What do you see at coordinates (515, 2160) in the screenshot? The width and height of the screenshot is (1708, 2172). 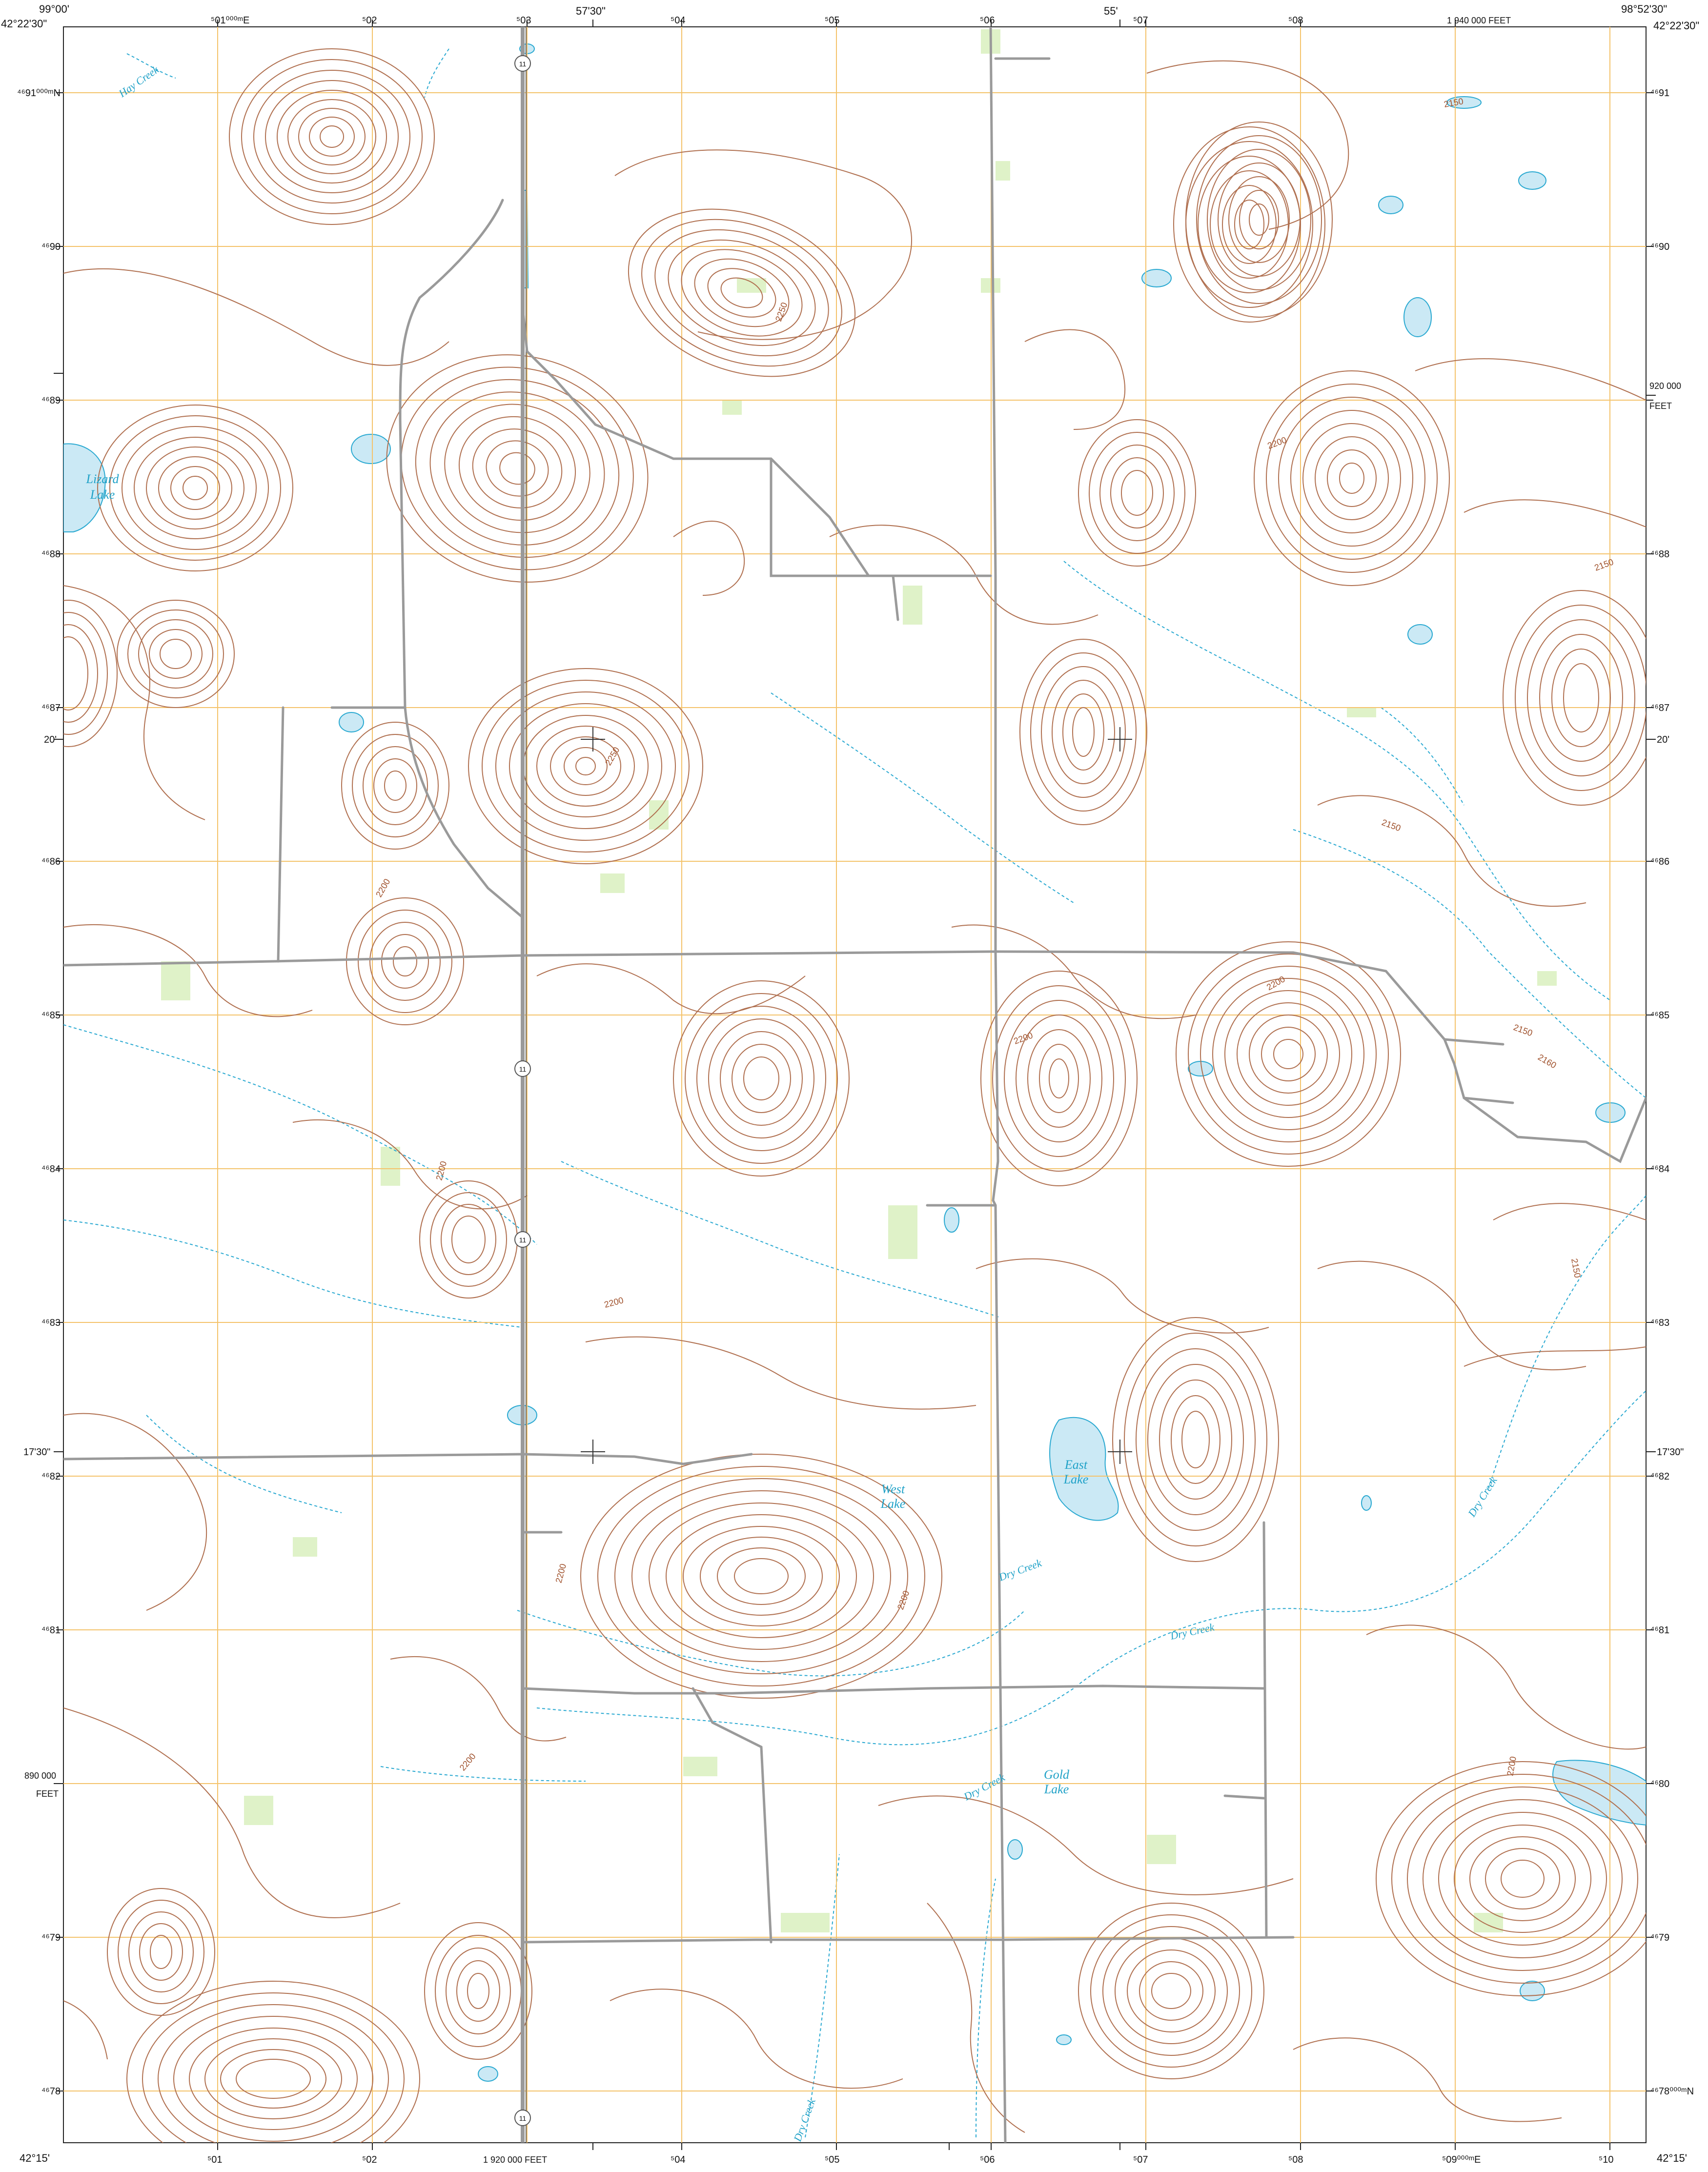 I see `feet-bottom: 1 920 000 FEET` at bounding box center [515, 2160].